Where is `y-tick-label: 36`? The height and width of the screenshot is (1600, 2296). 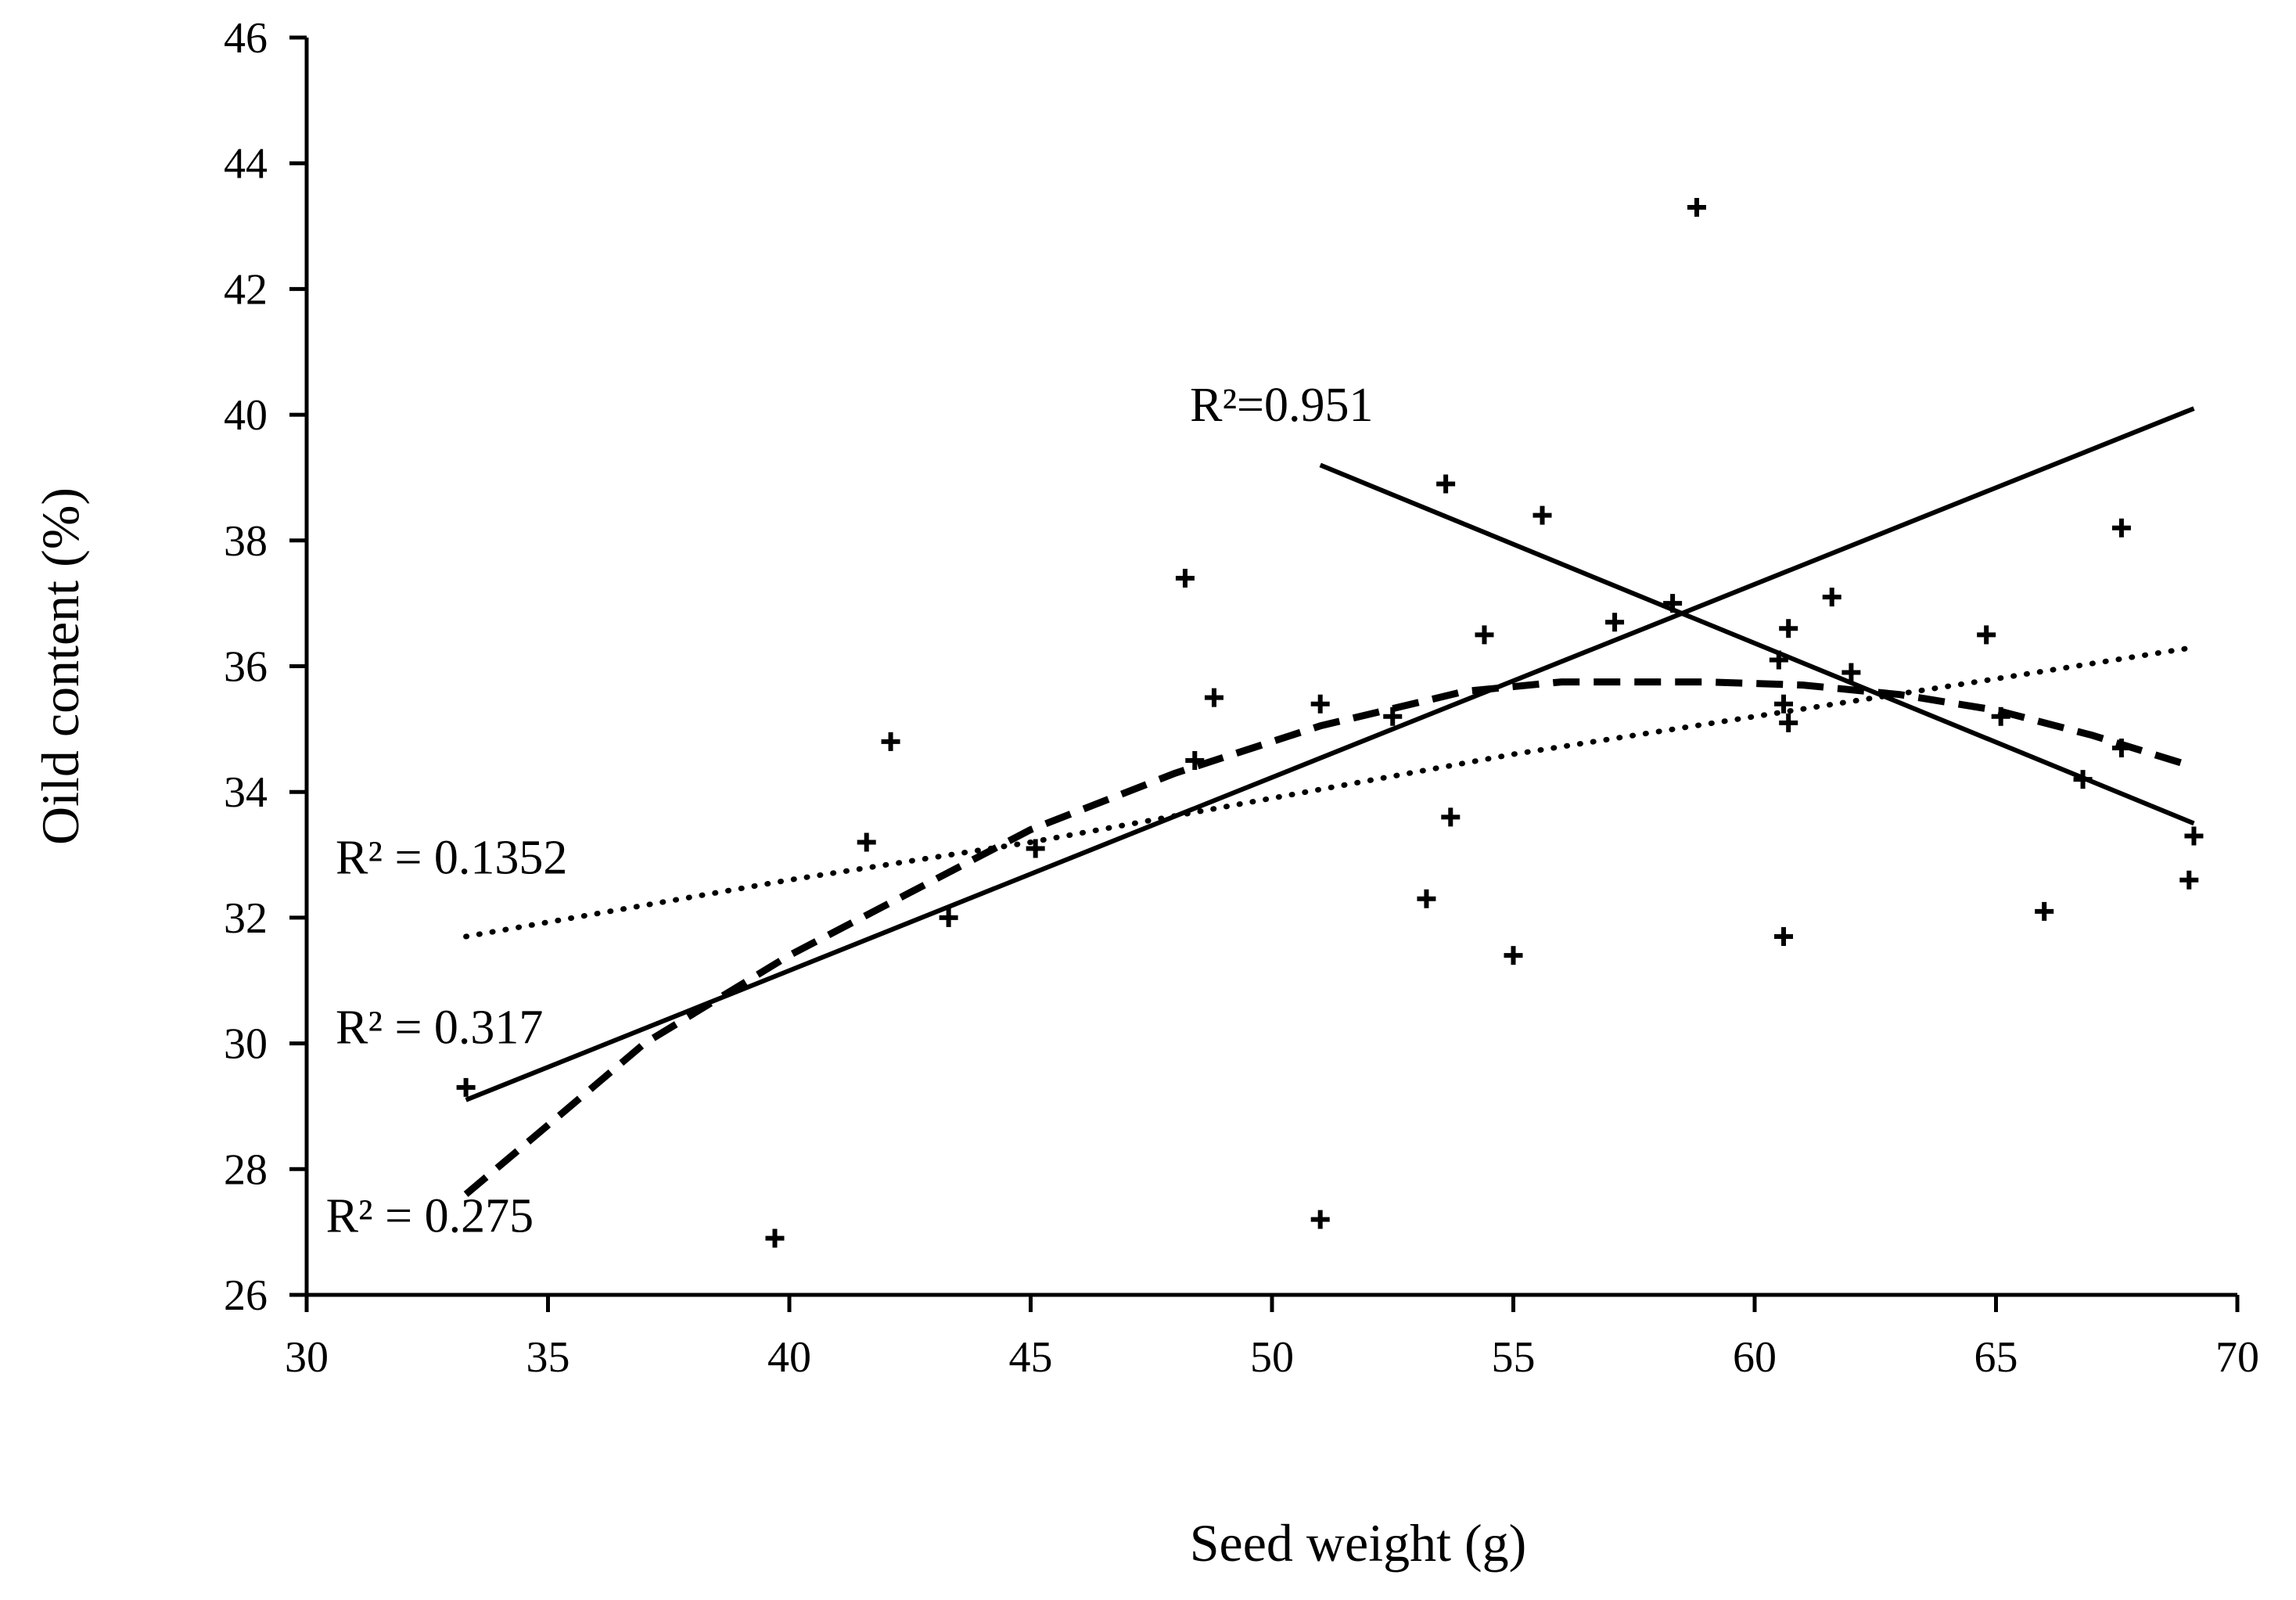
y-tick-label: 36 is located at coordinates (246, 667).